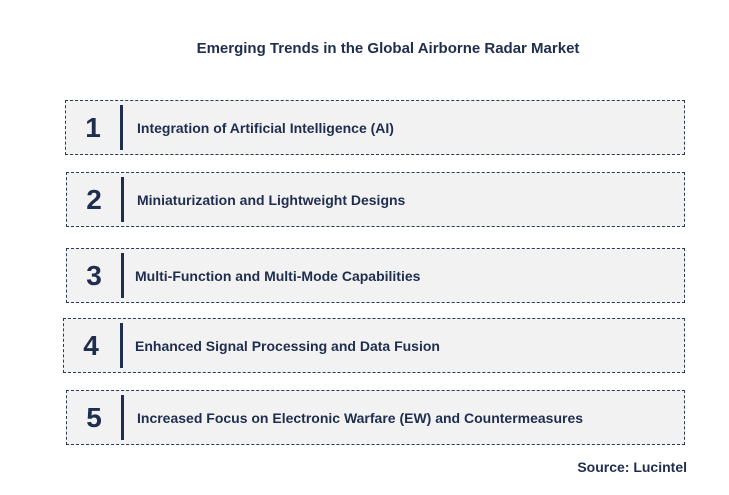 The height and width of the screenshot is (495, 729). I want to click on source-label: Source: Lucintel, so click(632, 467).